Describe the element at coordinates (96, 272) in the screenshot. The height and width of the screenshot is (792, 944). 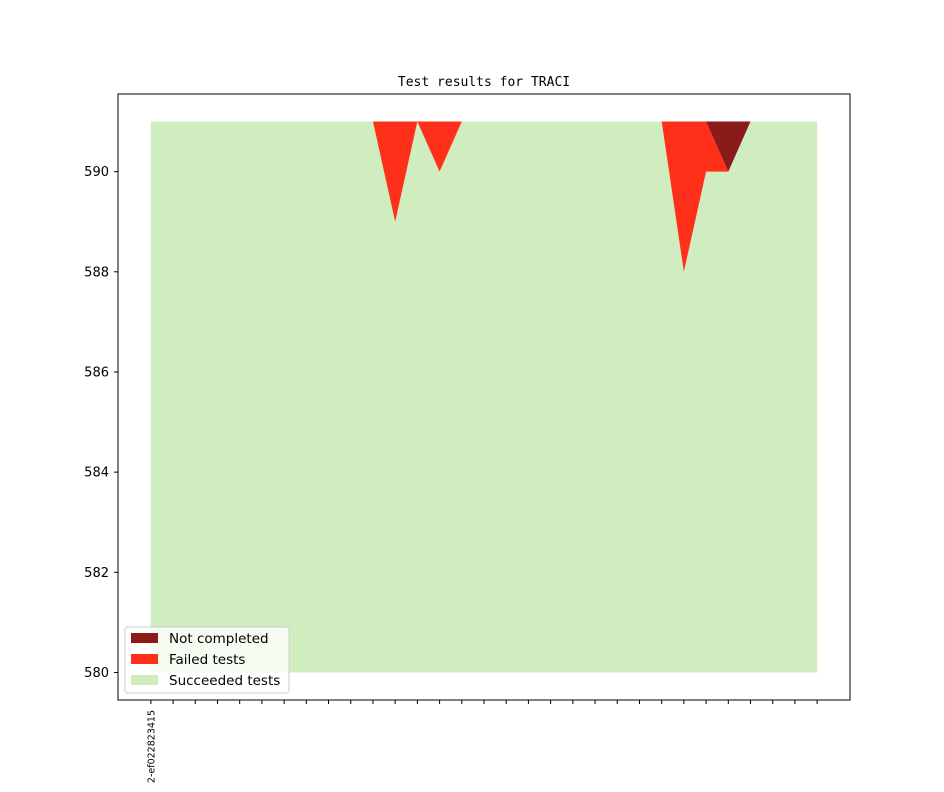
I see `y-tick-label: 588` at that location.